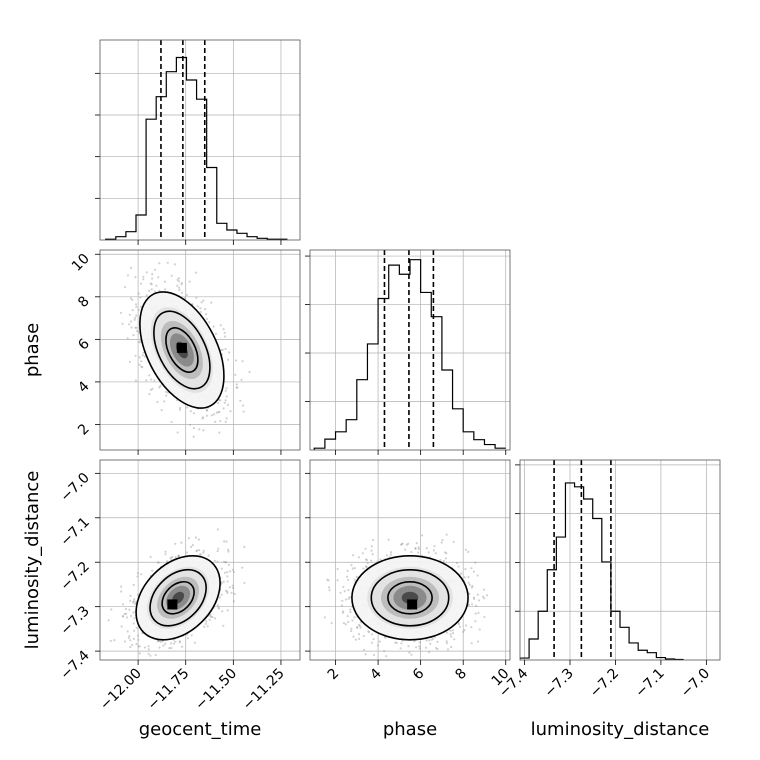  What do you see at coordinates (200, 350) in the screenshot?
I see `density-panel-phase-vs-geocent-time` at bounding box center [200, 350].